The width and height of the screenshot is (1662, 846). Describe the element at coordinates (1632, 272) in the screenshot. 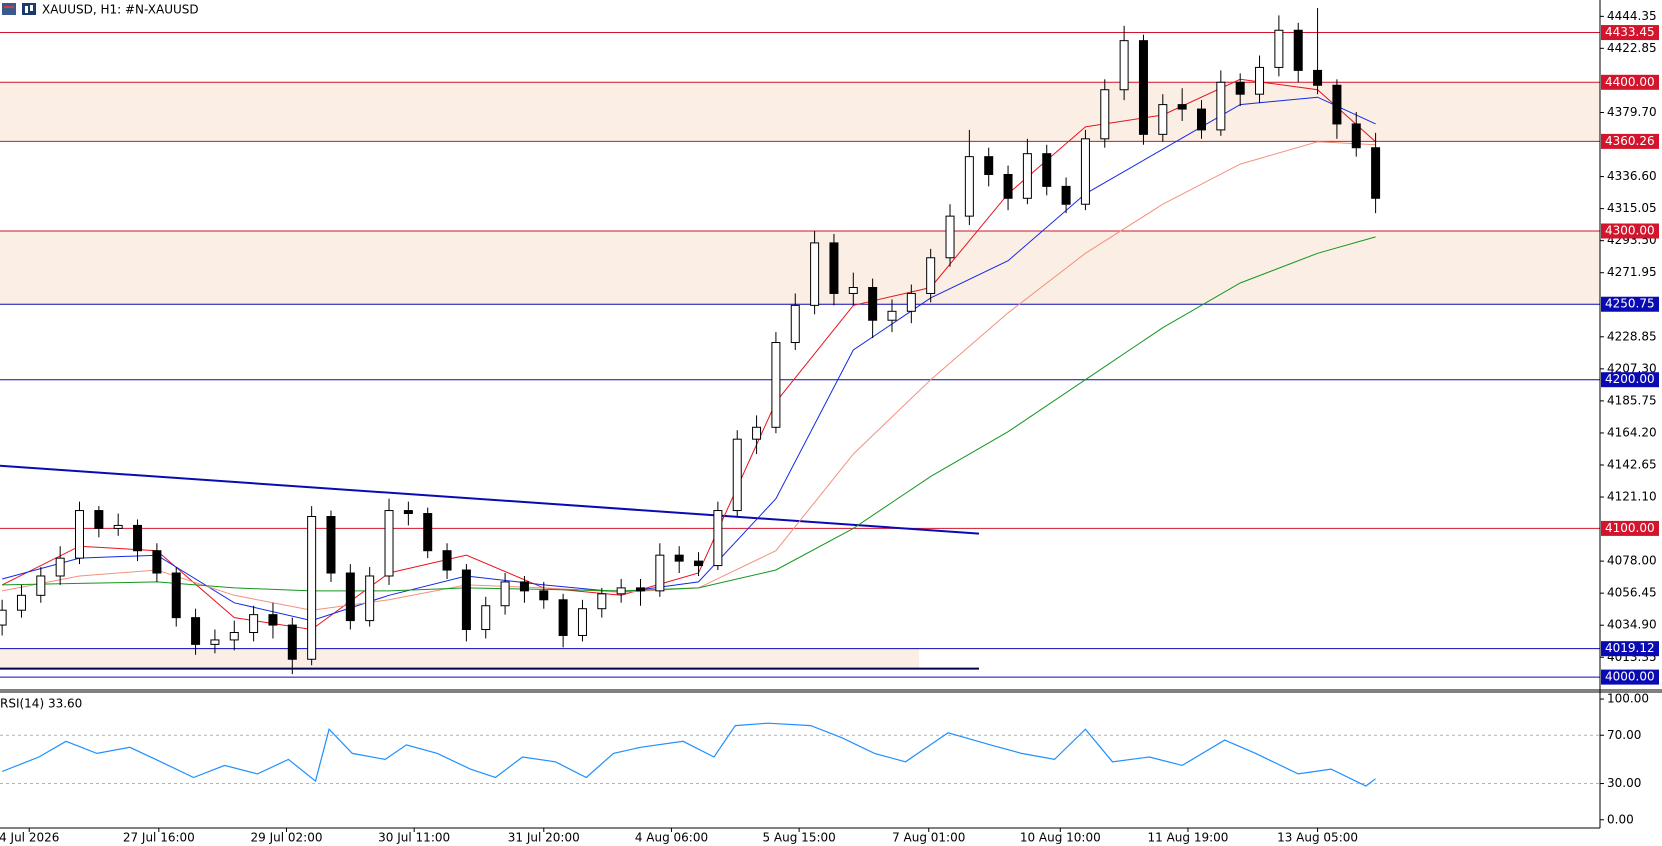

I see `y-tick-label: 4271.95` at that location.